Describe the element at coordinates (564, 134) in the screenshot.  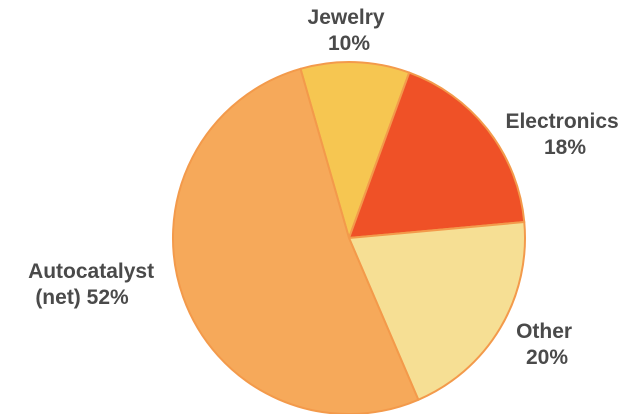
I see `slice-label-electronics: Electronics 18%` at that location.